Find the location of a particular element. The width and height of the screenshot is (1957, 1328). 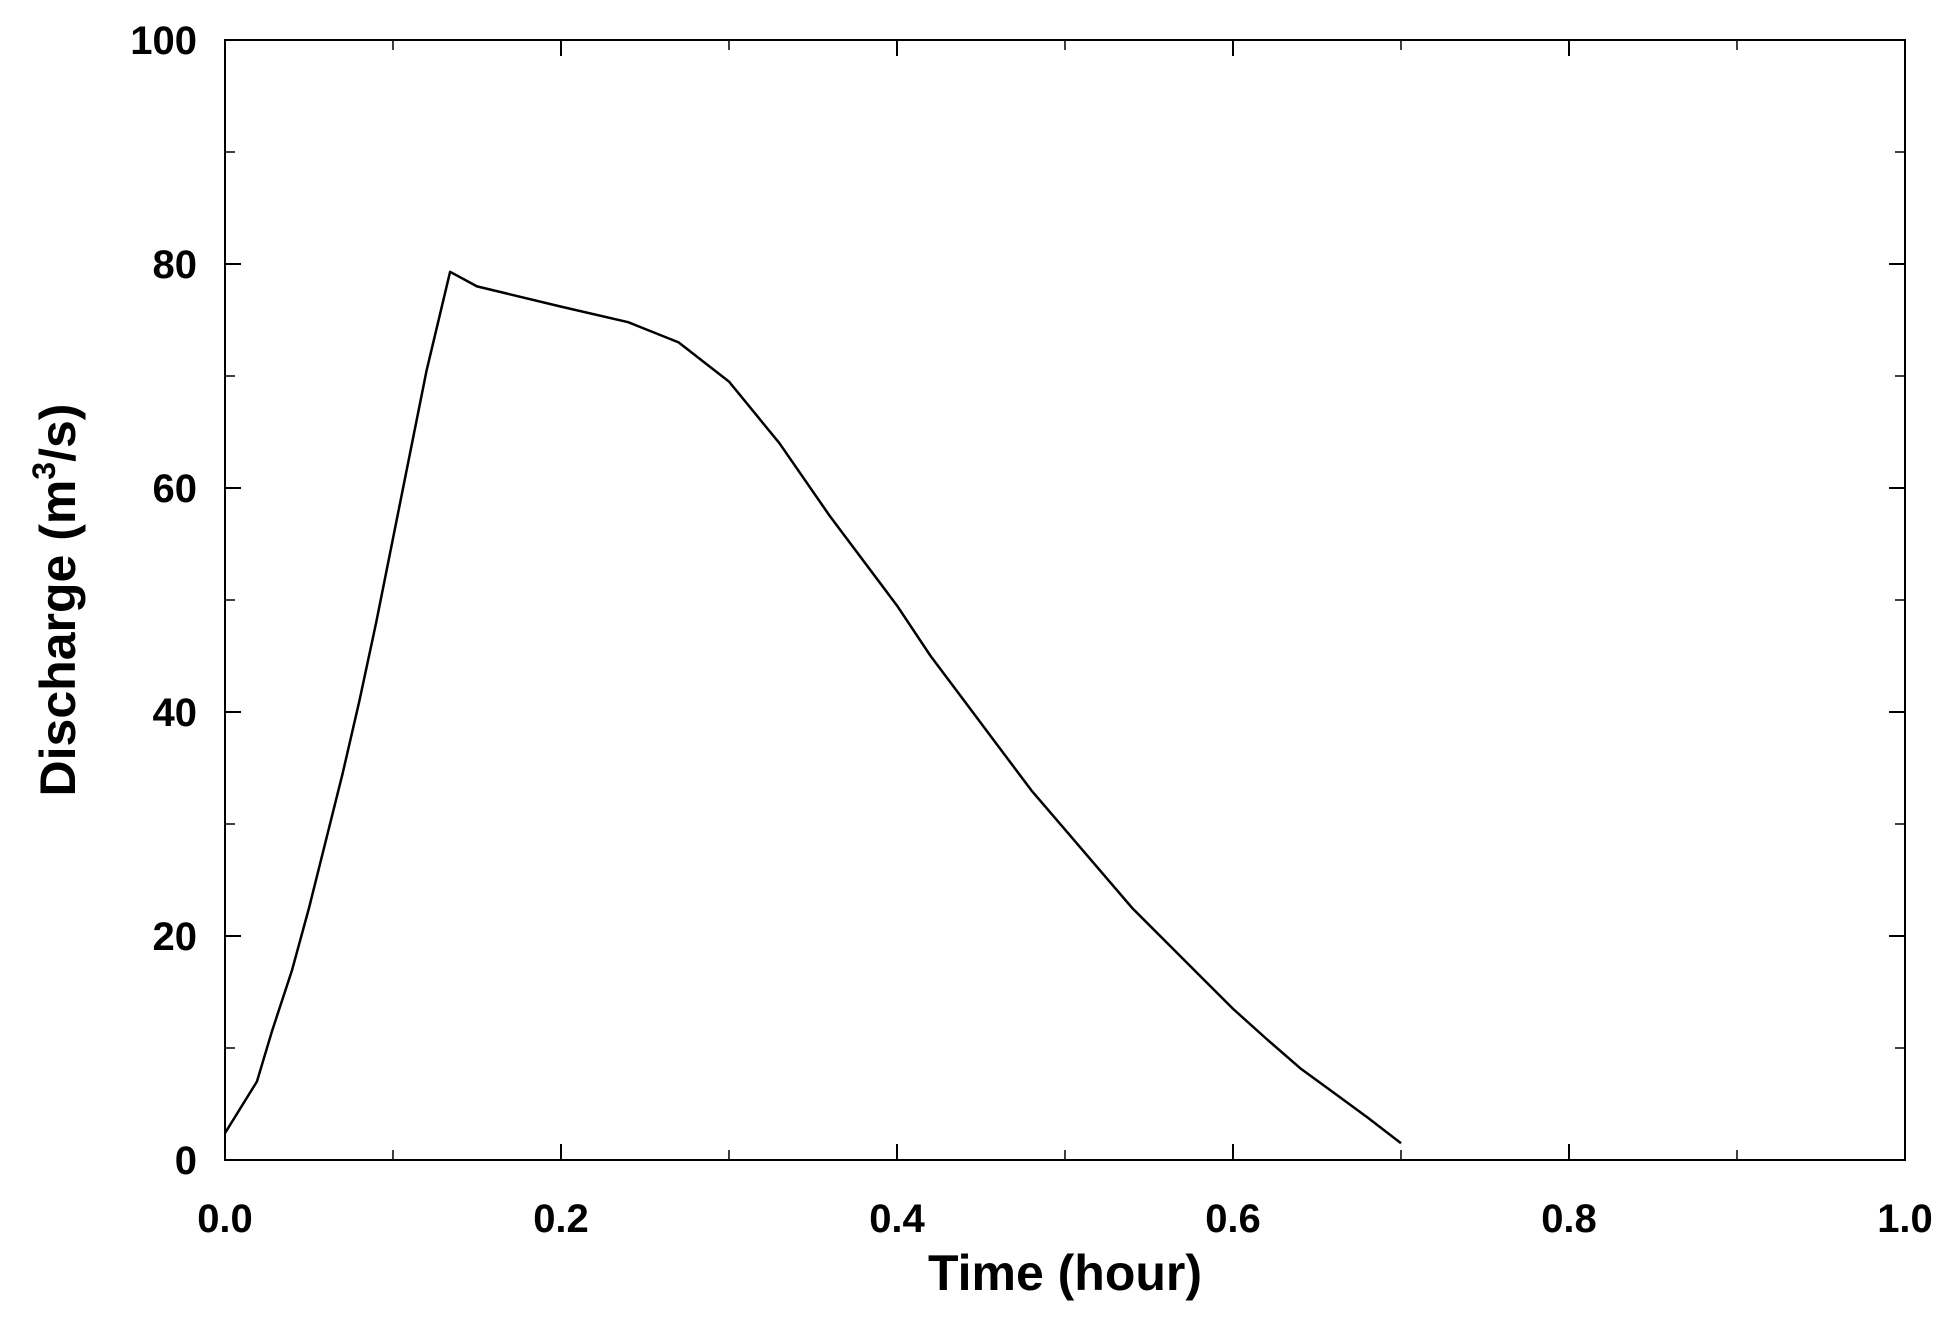

x-tick-label: 0.6 is located at coordinates (1233, 1219).